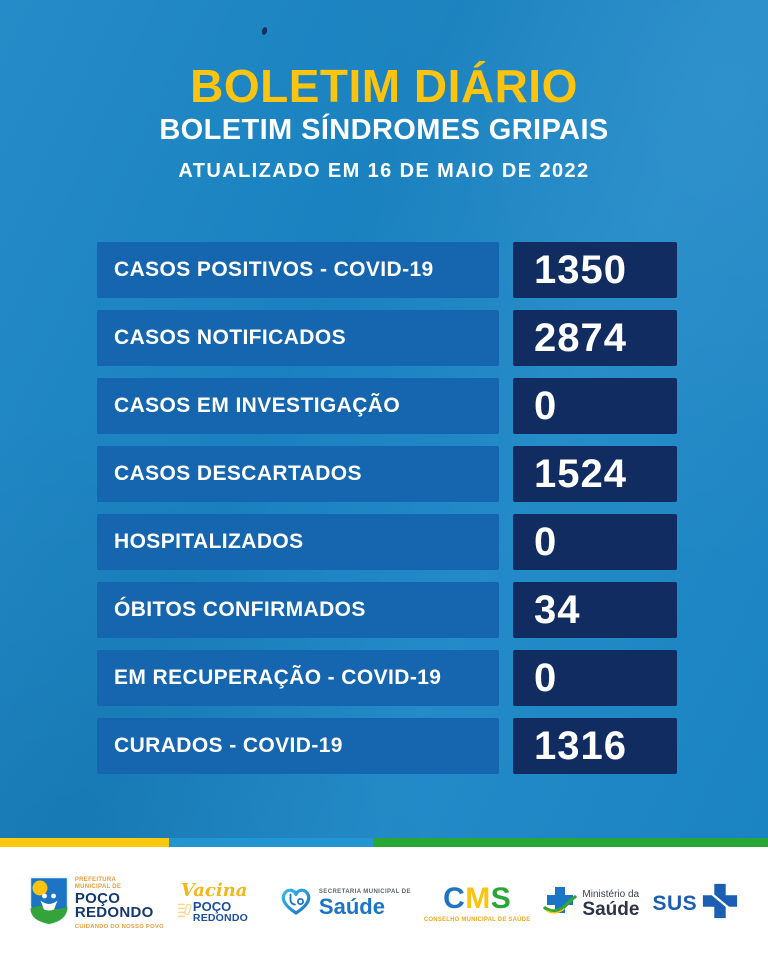  Describe the element at coordinates (595, 338) in the screenshot. I see `stat-value: 2874` at that location.